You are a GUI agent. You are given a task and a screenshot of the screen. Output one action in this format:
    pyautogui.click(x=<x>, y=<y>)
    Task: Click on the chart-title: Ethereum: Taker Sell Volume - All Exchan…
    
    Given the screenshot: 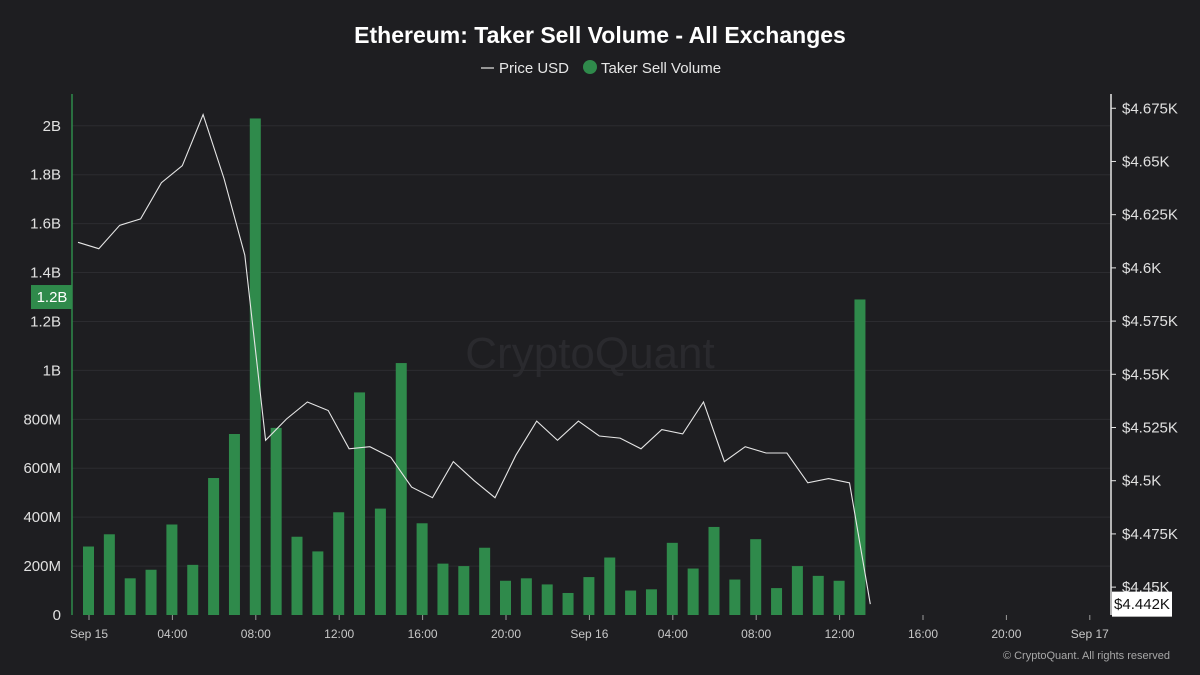 What is the action you would take?
    pyautogui.click(x=600, y=35)
    